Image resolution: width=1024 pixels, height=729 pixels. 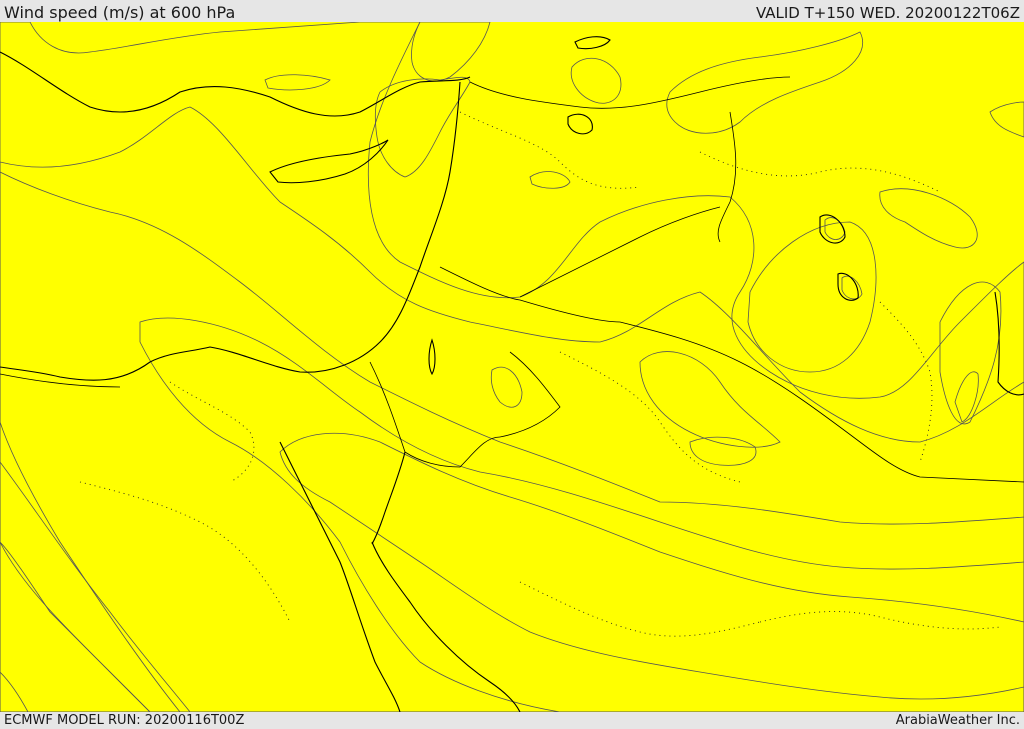 What do you see at coordinates (580, 124) in the screenshot?
I see `coast-caspian-lake` at bounding box center [580, 124].